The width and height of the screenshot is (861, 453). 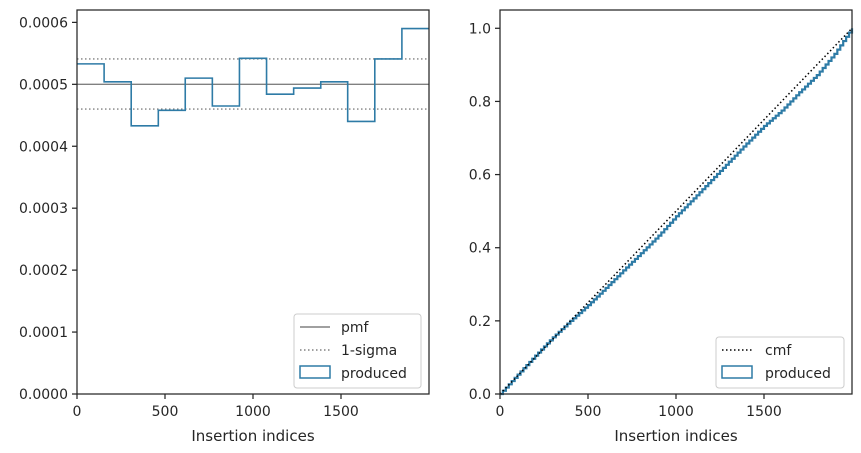 What do you see at coordinates (355, 328) in the screenshot?
I see `legend-label-pmf: pmf` at bounding box center [355, 328].